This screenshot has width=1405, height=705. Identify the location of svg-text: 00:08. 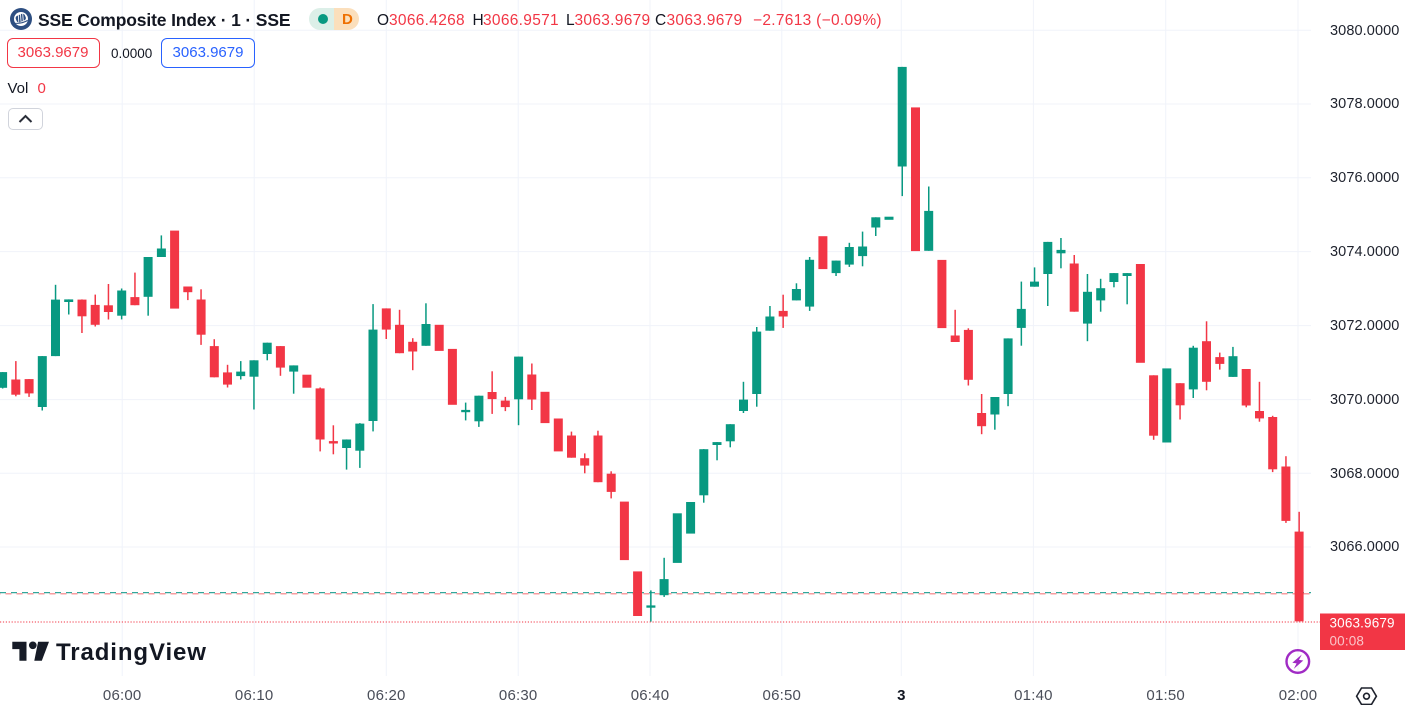
(1347, 641).